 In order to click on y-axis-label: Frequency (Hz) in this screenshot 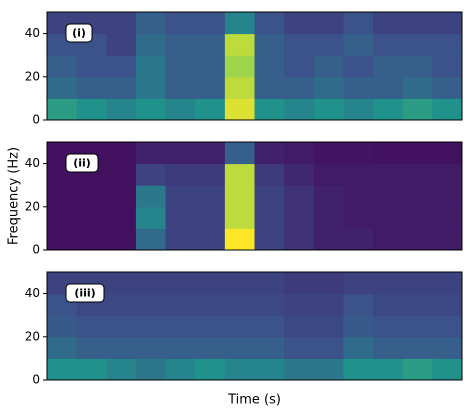, I will do `click(14, 196)`.